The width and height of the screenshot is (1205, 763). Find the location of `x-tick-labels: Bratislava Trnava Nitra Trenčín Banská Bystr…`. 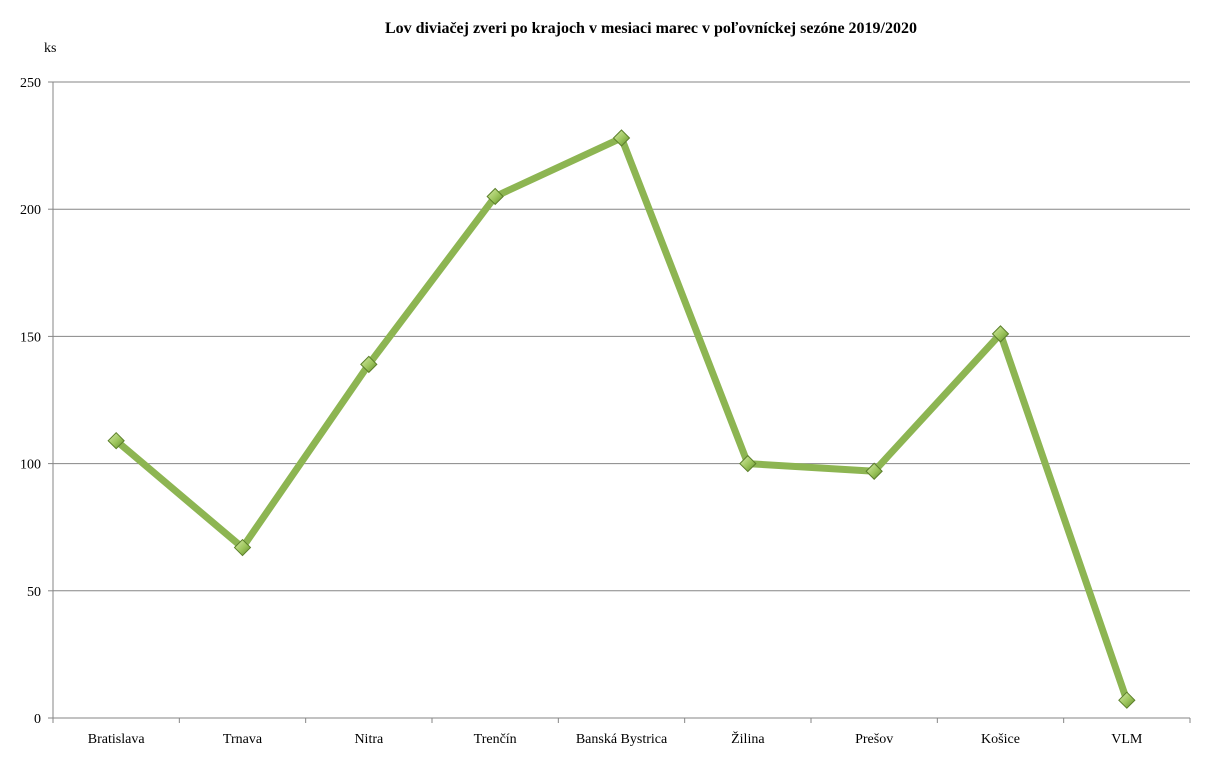

x-tick-labels: Bratislava Trnava Nitra Trenčín Banská Bystr… is located at coordinates (615, 738).